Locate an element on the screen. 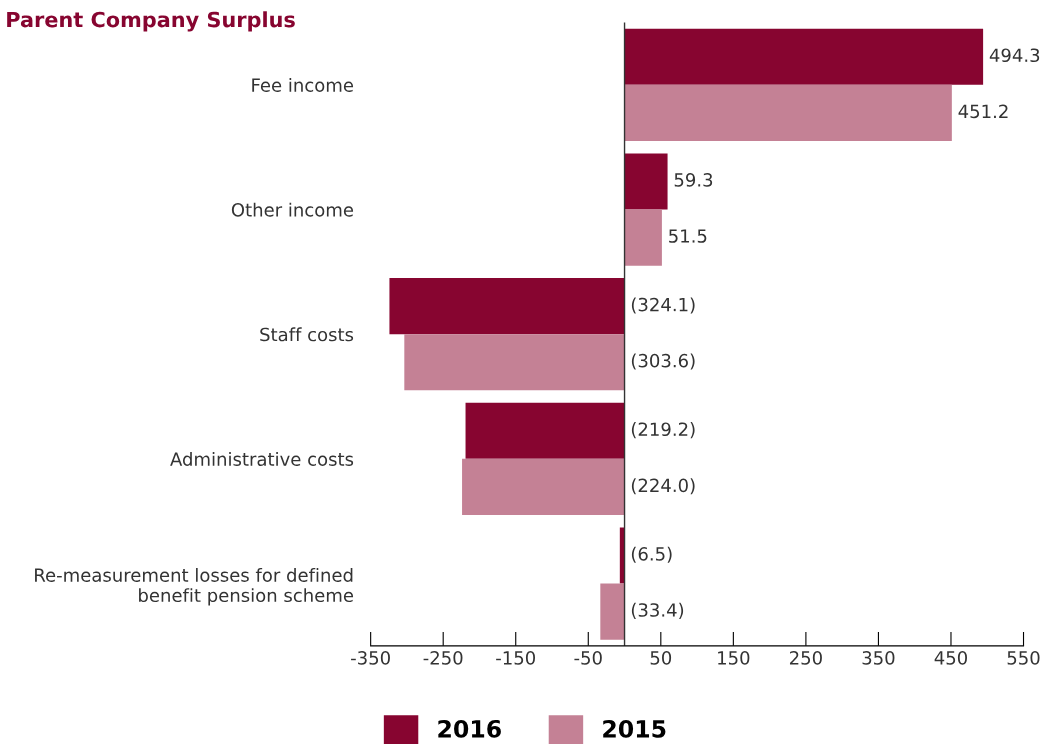 Image resolution: width=1053 pixels, height=751 pixels. x-tick-label: 50 is located at coordinates (661, 658).